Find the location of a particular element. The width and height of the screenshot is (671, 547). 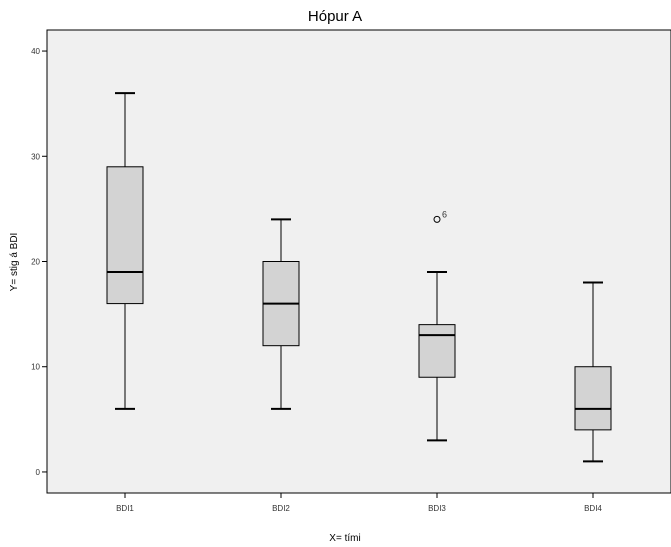

box-group-bdi3: 6 is located at coordinates (437, 325).